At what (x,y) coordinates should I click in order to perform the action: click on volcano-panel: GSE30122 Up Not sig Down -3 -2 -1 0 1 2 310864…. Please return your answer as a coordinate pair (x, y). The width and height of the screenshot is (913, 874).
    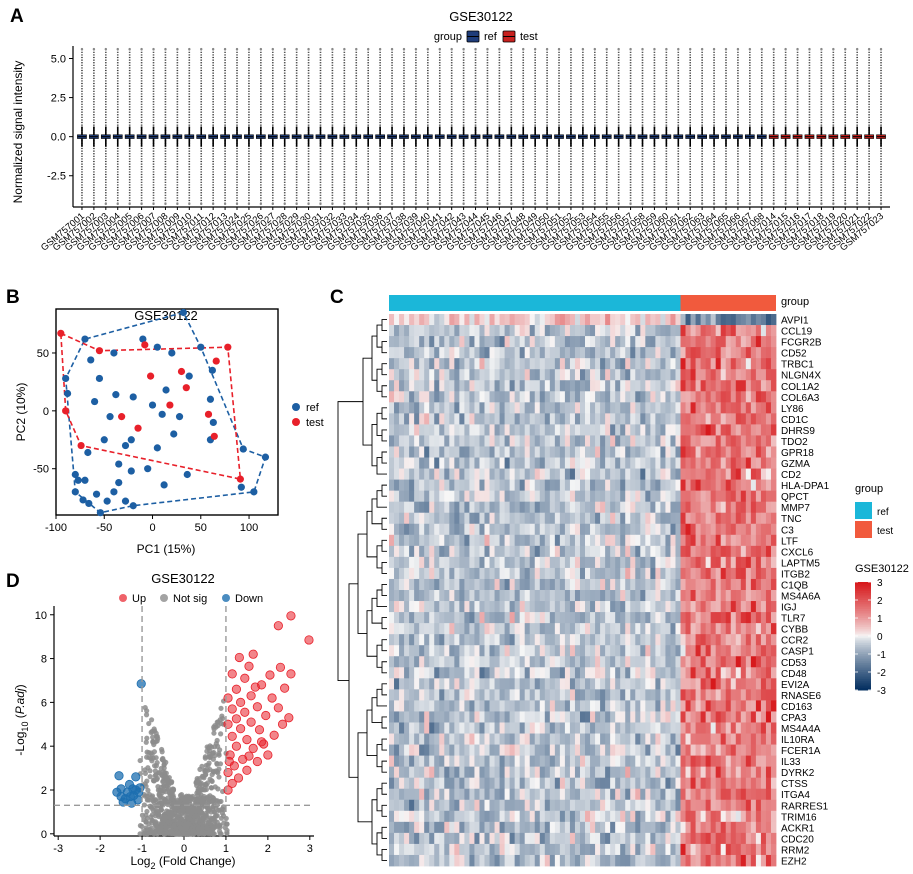
    Looking at the image, I should click on (163, 721).